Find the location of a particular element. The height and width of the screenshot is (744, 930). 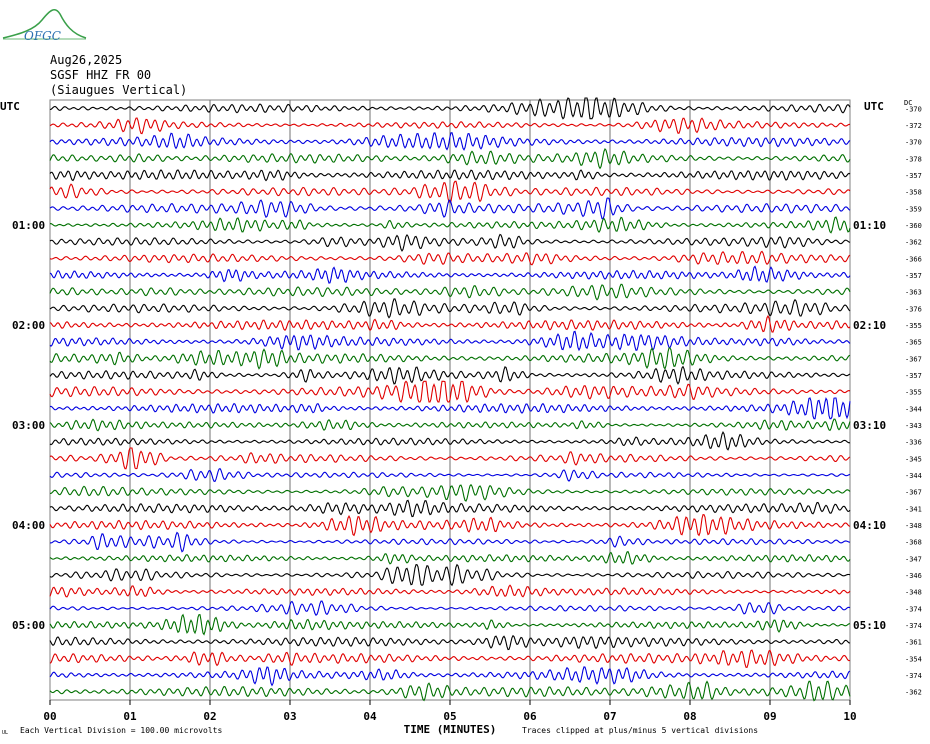

left-time-label: 03:00 is located at coordinates (28, 425).